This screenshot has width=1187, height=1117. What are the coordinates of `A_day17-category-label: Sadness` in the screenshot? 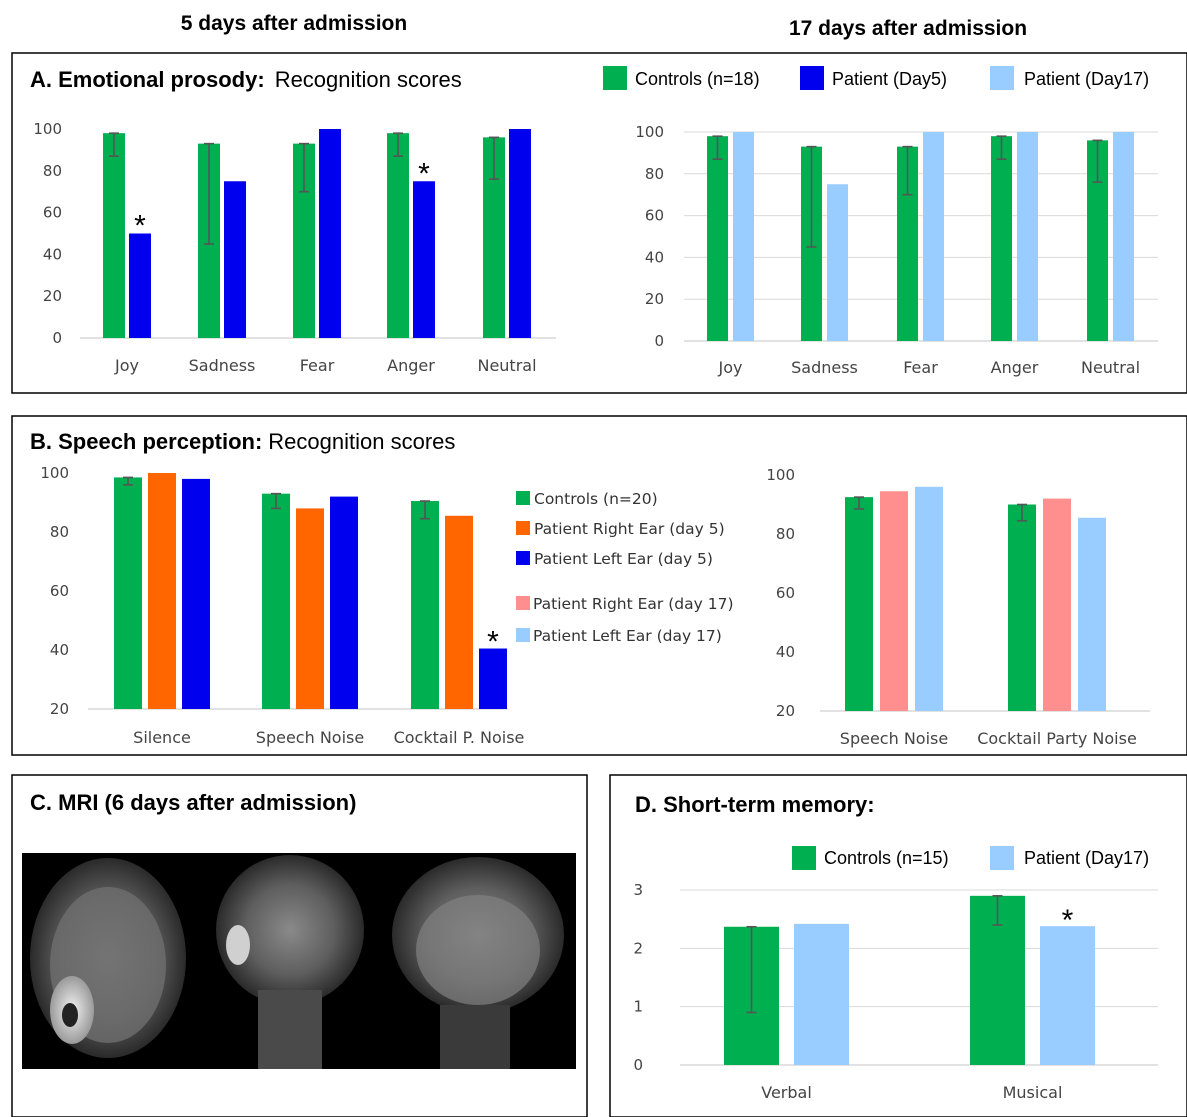 It's located at (824, 367).